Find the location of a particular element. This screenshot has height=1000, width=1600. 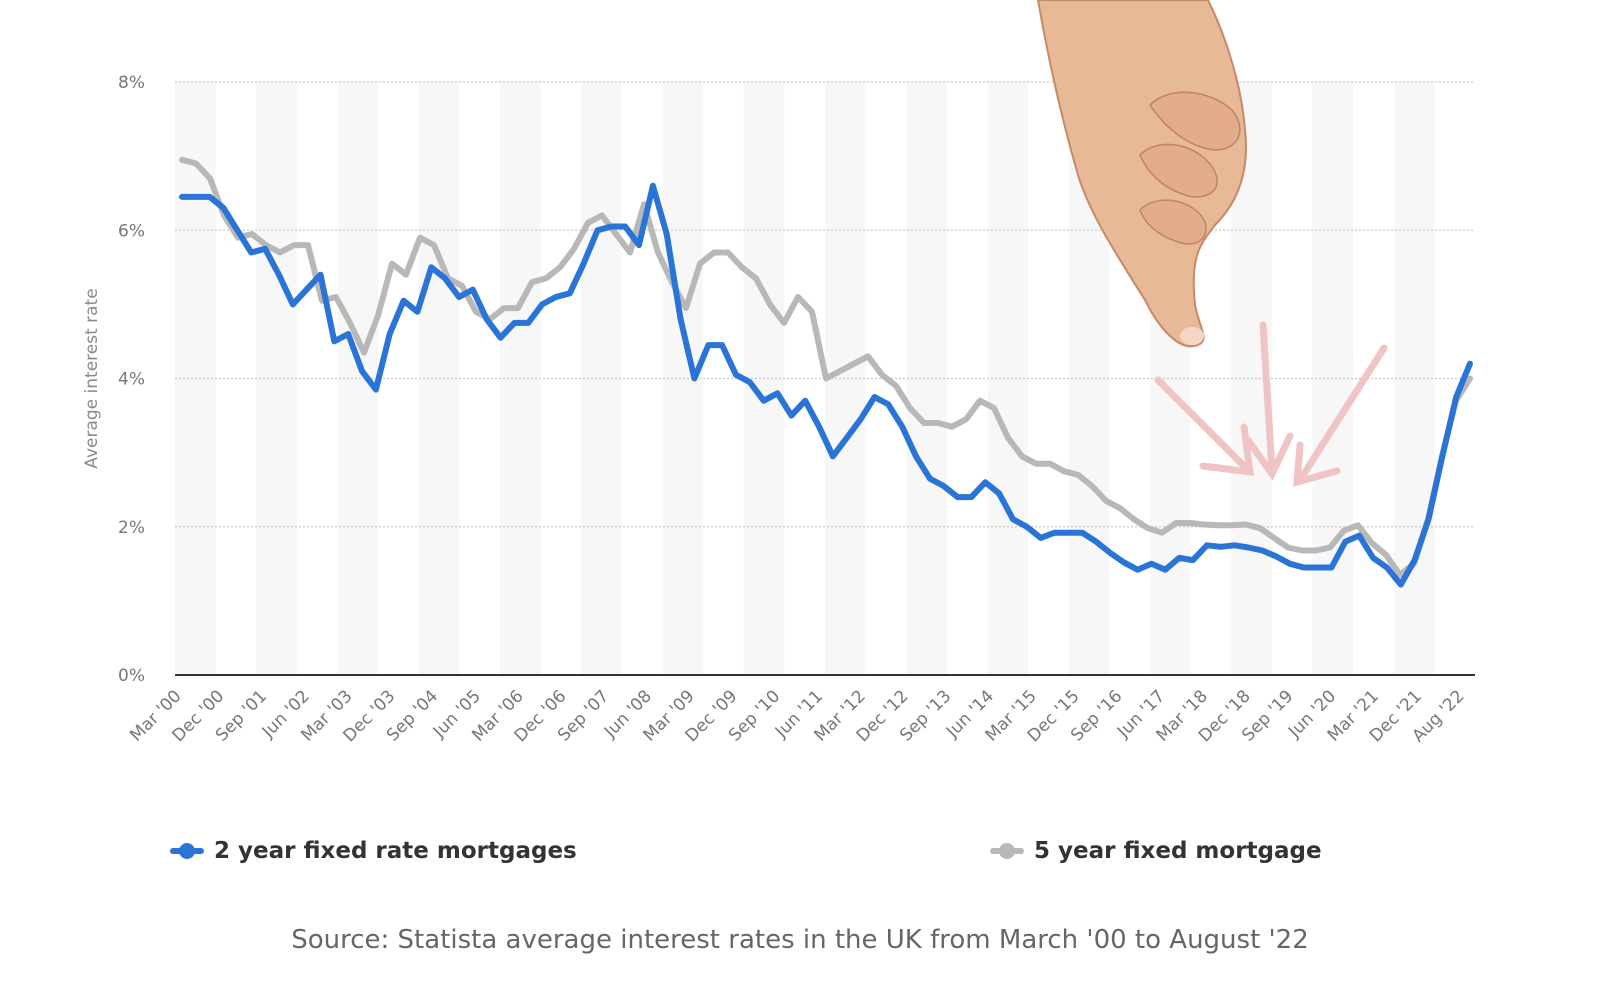

y-axis-title: Average interest rate is located at coordinates (92, 378).